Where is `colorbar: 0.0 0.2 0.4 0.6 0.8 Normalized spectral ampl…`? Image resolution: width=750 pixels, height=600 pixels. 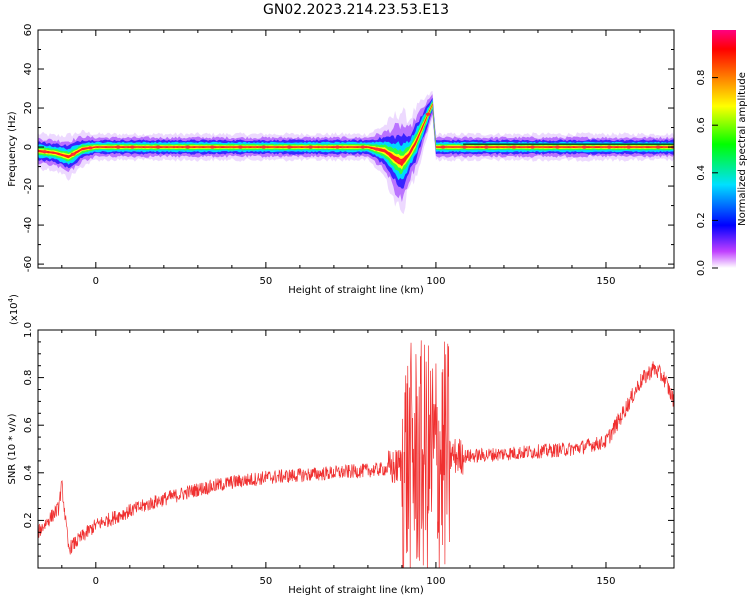
colorbar: 0.0 0.2 0.4 0.6 0.8 Normalized spectral ampl… is located at coordinates (722, 153).